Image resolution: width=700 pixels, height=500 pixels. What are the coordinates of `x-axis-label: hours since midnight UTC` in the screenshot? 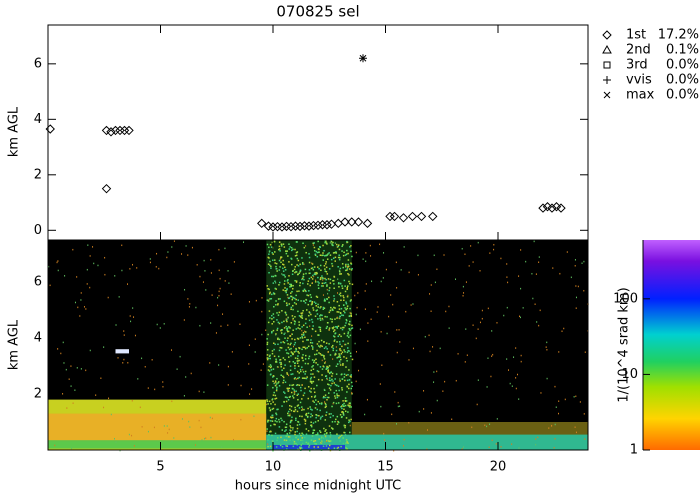 It's located at (318, 486).